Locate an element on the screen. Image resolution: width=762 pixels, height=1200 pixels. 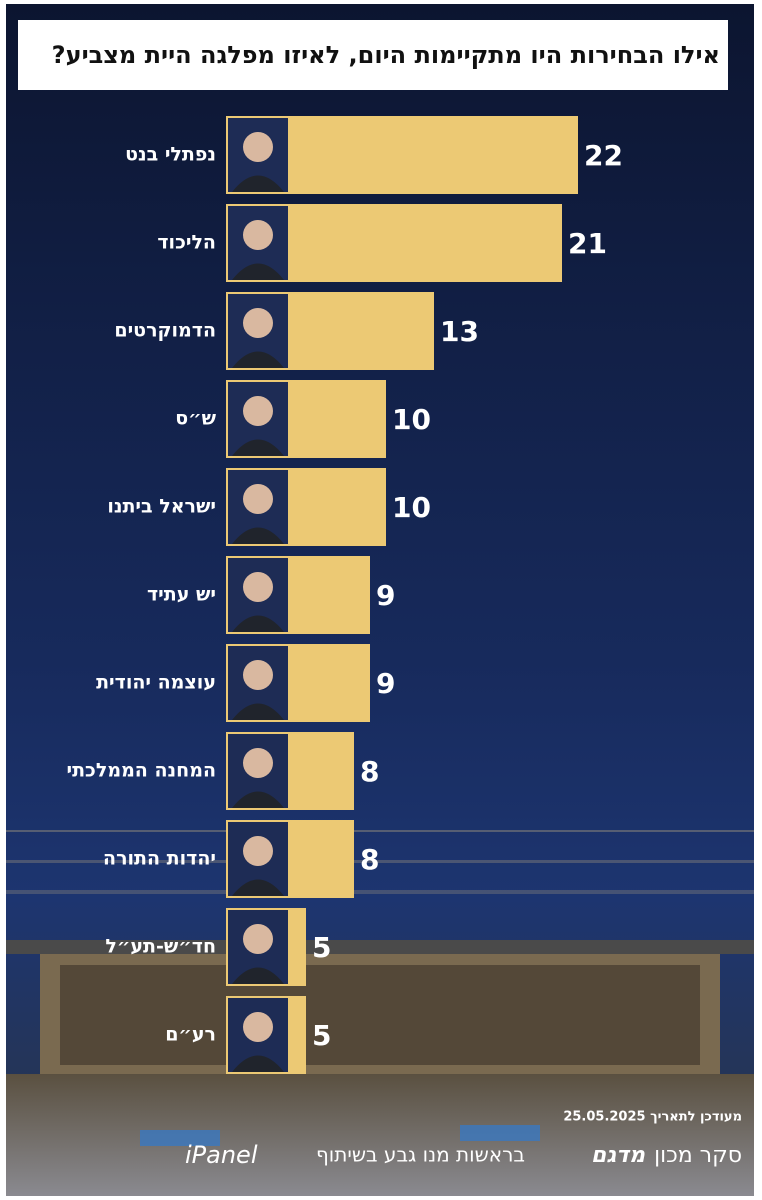
credit-prefix: סקר מכון is located at coordinates (698, 1155).